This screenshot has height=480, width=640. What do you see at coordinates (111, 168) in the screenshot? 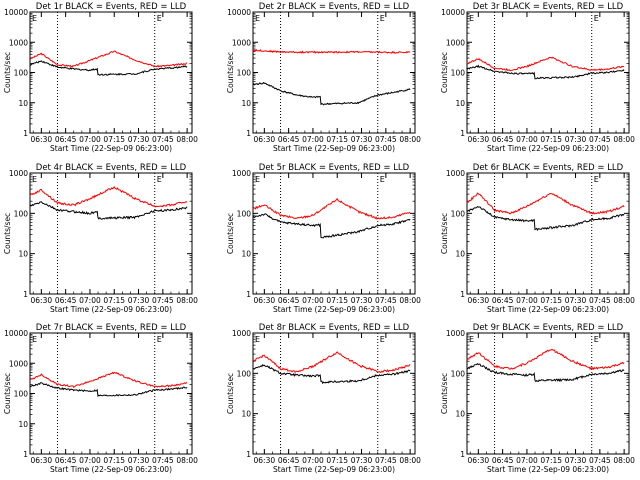
I see `panel-title: Det 4r BLACK = Events, RED = LLD` at bounding box center [111, 168].